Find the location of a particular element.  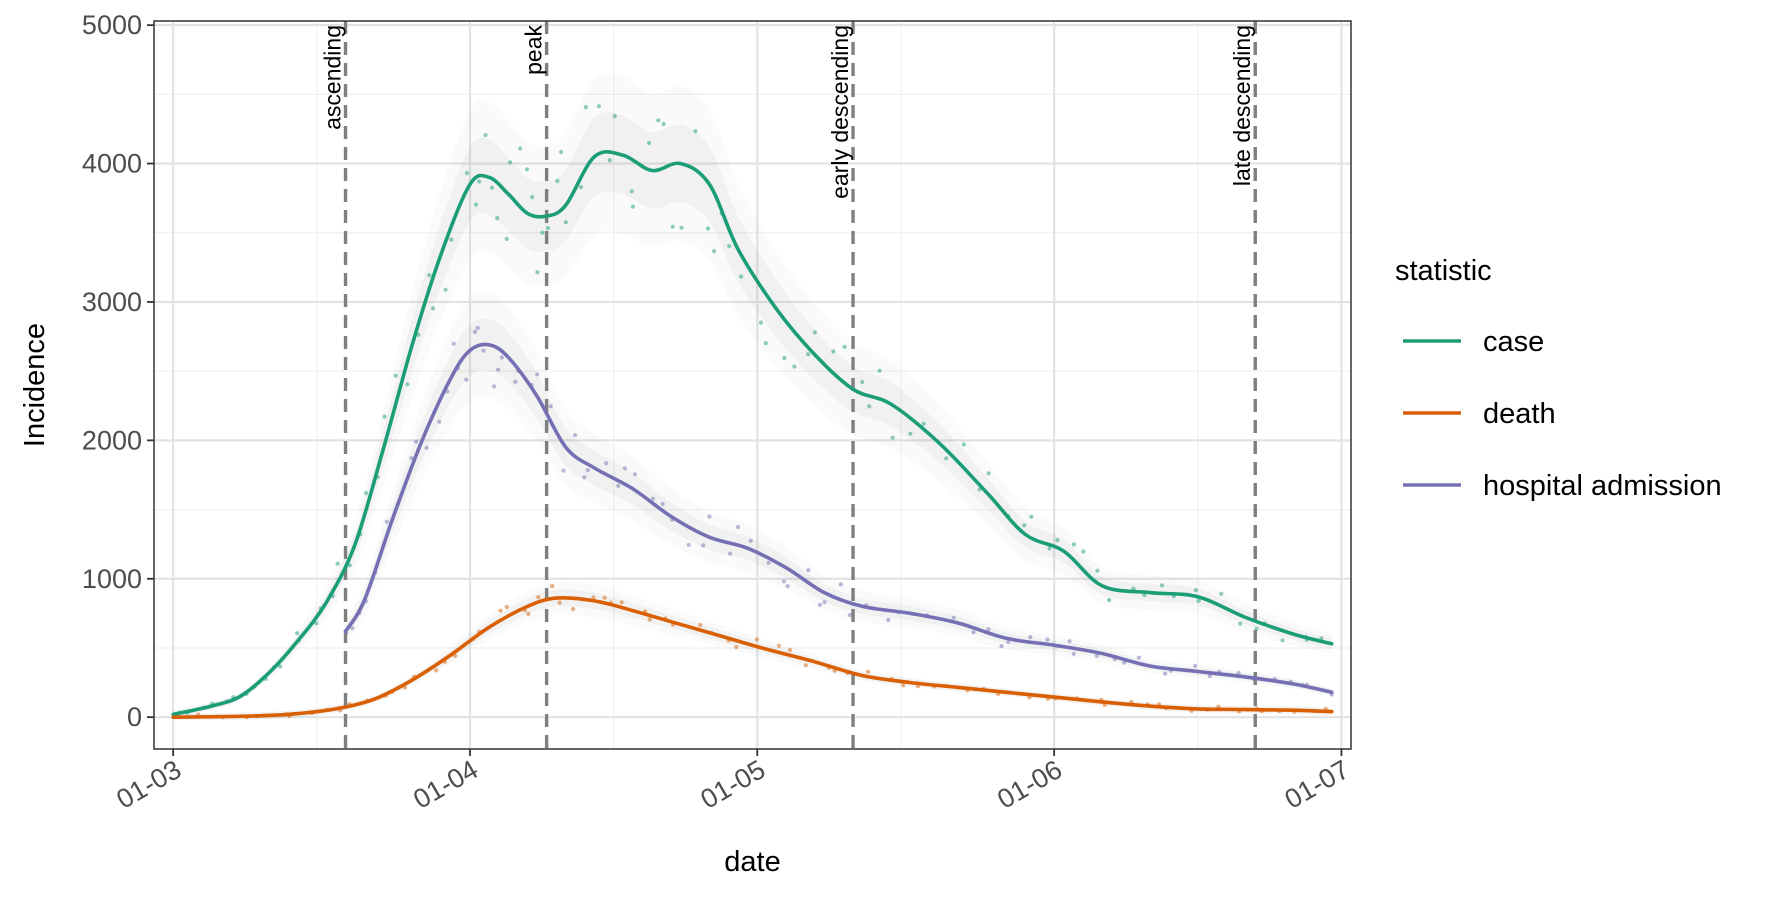

x-axis-title: date is located at coordinates (752, 862).